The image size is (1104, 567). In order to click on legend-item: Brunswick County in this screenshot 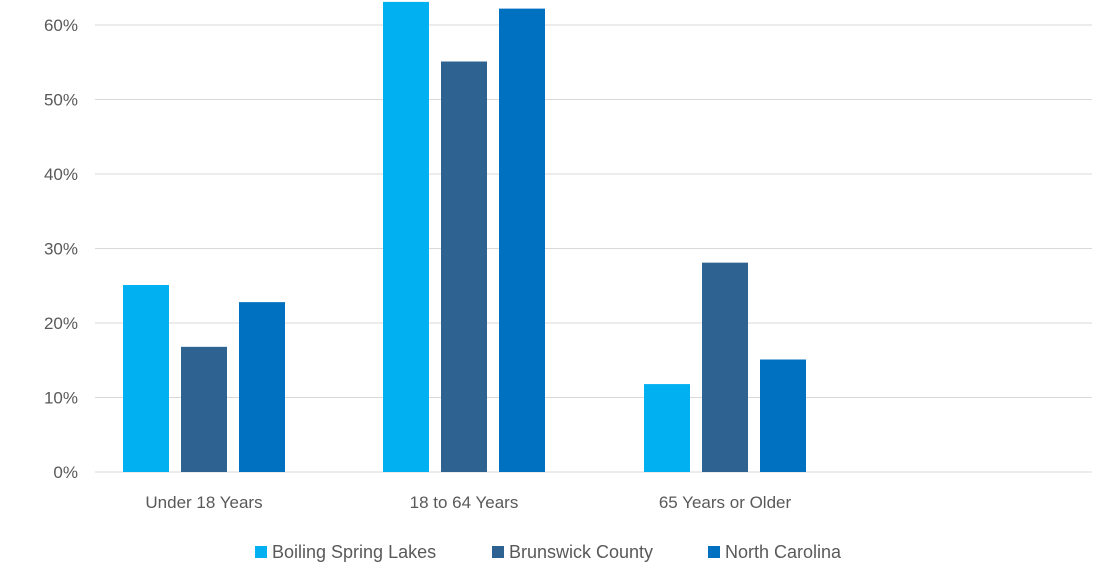, I will do `click(572, 552)`.